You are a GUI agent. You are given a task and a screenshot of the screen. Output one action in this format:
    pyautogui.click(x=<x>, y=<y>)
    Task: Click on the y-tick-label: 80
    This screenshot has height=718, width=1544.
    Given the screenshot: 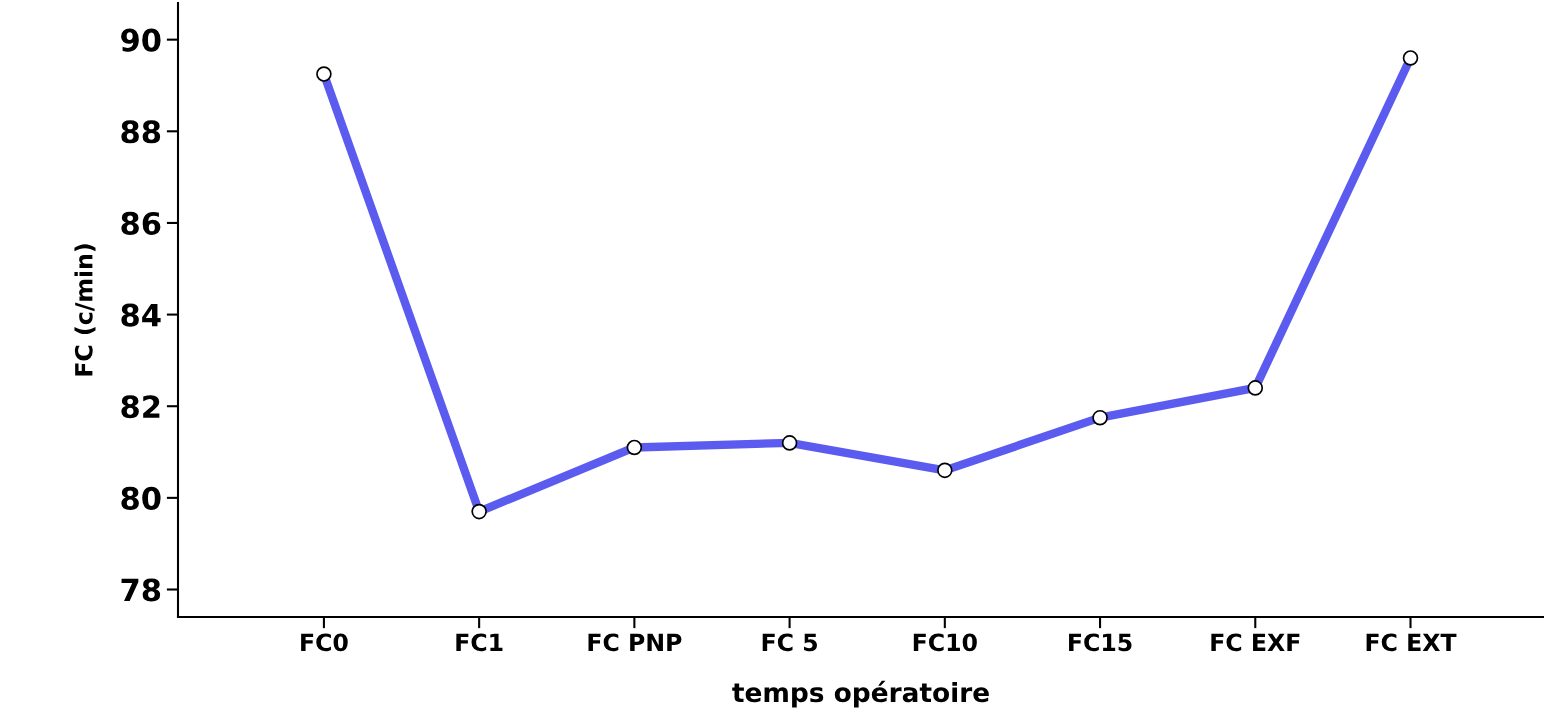 What is the action you would take?
    pyautogui.click(x=141, y=498)
    